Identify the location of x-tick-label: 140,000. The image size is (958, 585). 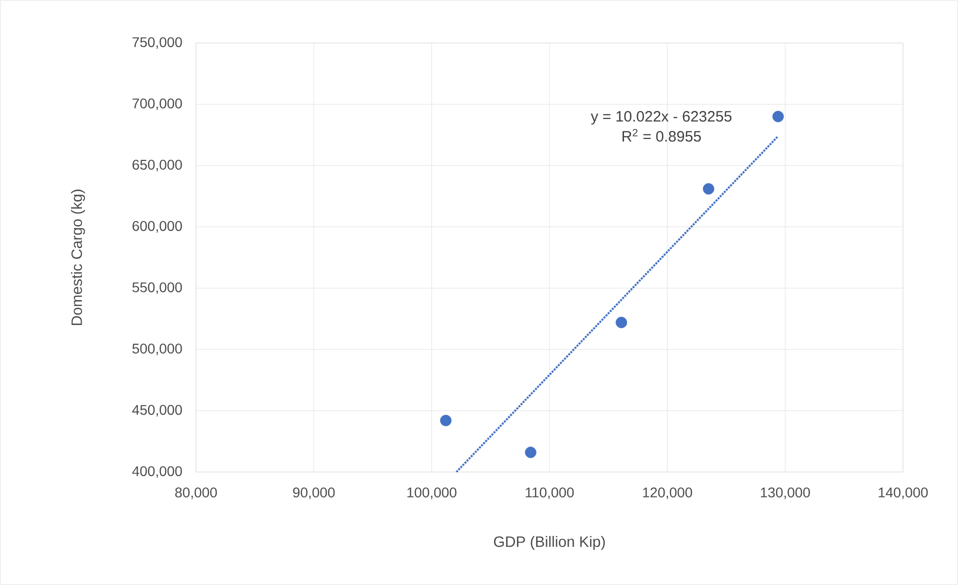
(903, 494).